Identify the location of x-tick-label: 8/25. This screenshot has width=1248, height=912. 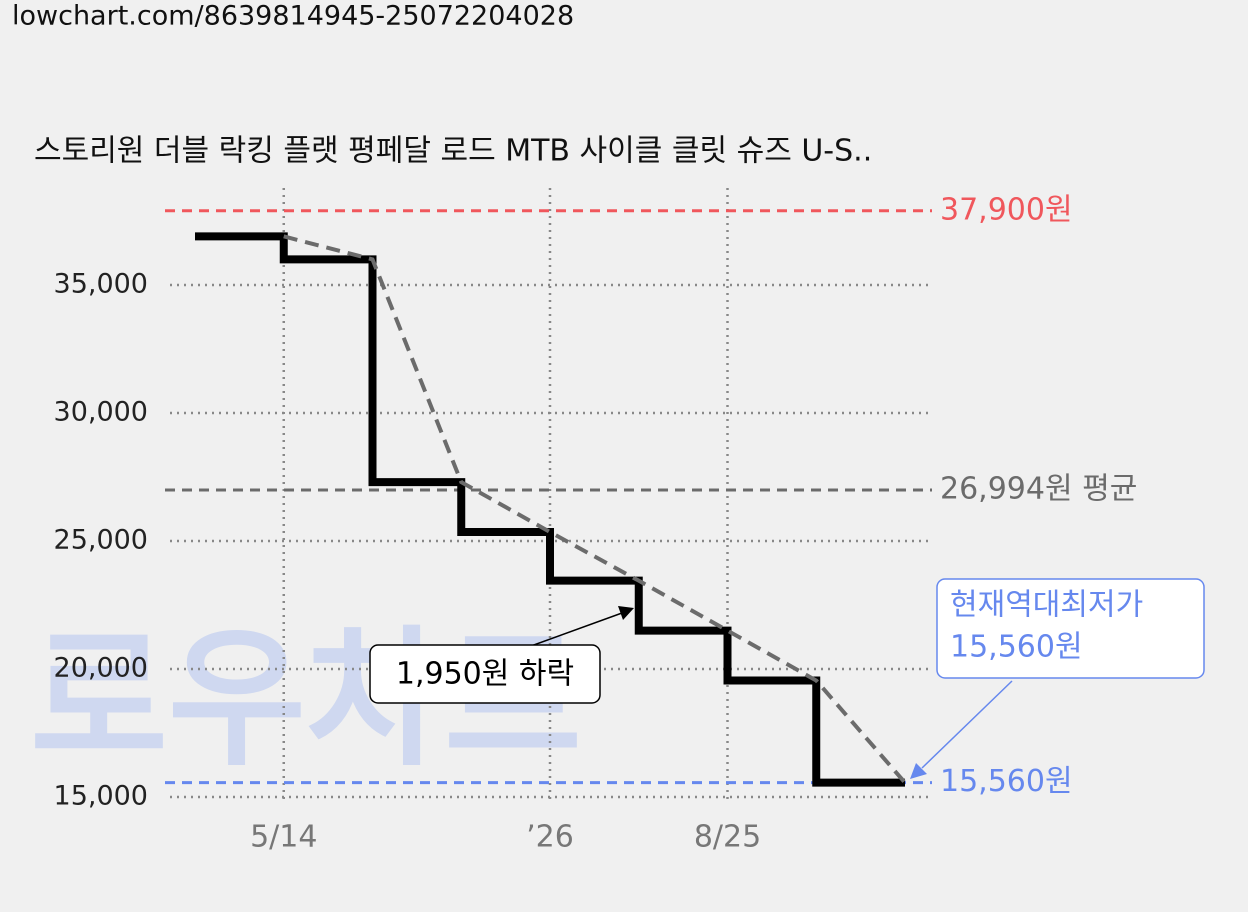
(727, 837).